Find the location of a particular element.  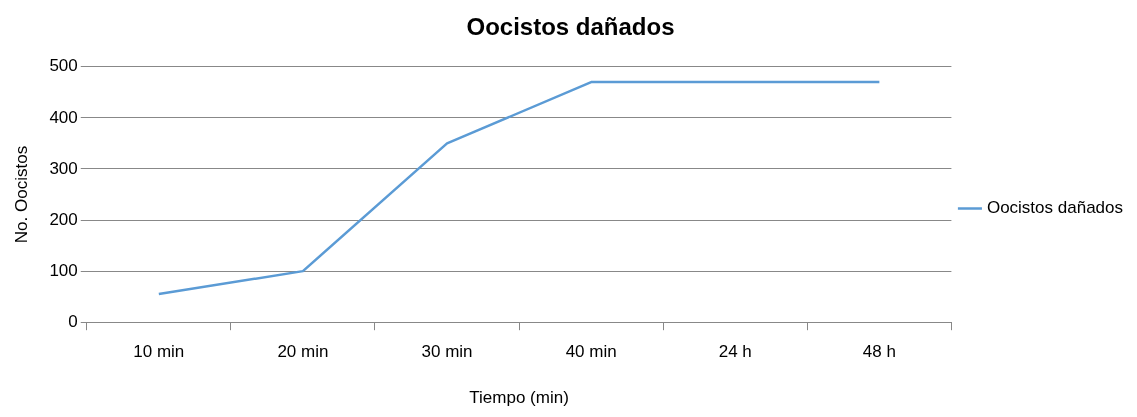

x-tick-label: 48 h is located at coordinates (879, 352).